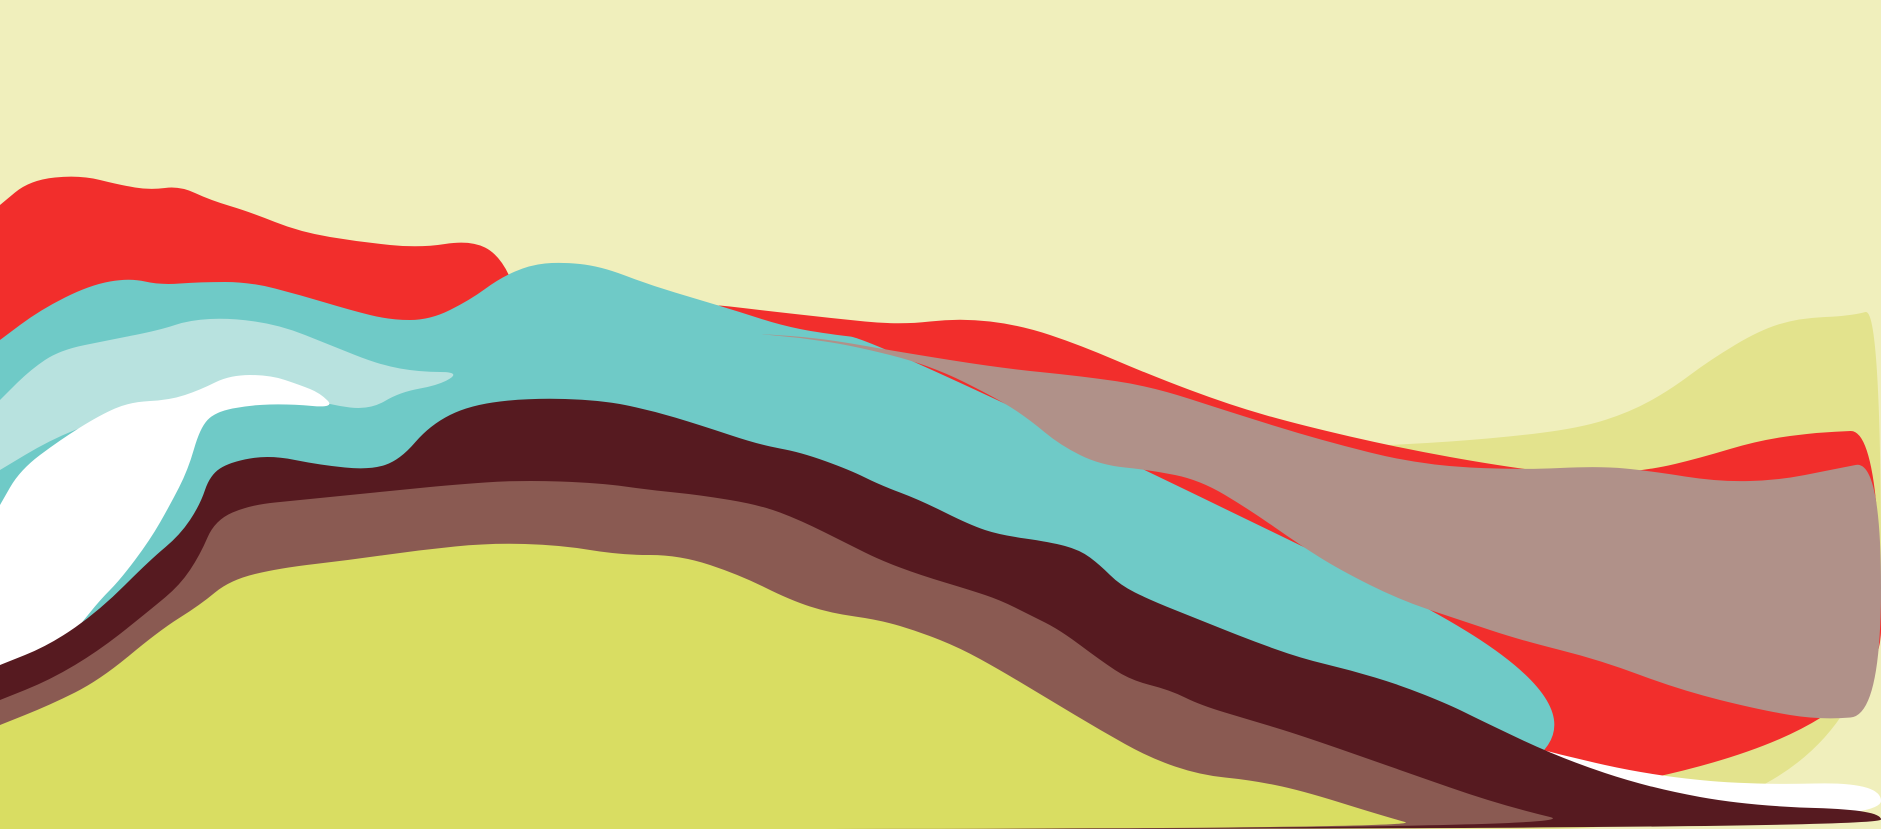 This screenshot has width=1881, height=829. What do you see at coordinates (227, 394) in the screenshot?
I see `light-teal-band` at bounding box center [227, 394].